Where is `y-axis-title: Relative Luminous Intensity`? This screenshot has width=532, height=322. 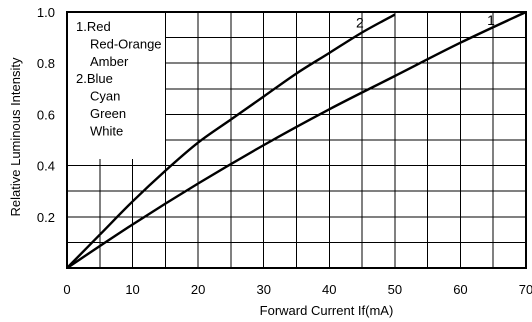
y-axis-title: Relative Luminous Intensity is located at coordinates (15, 136).